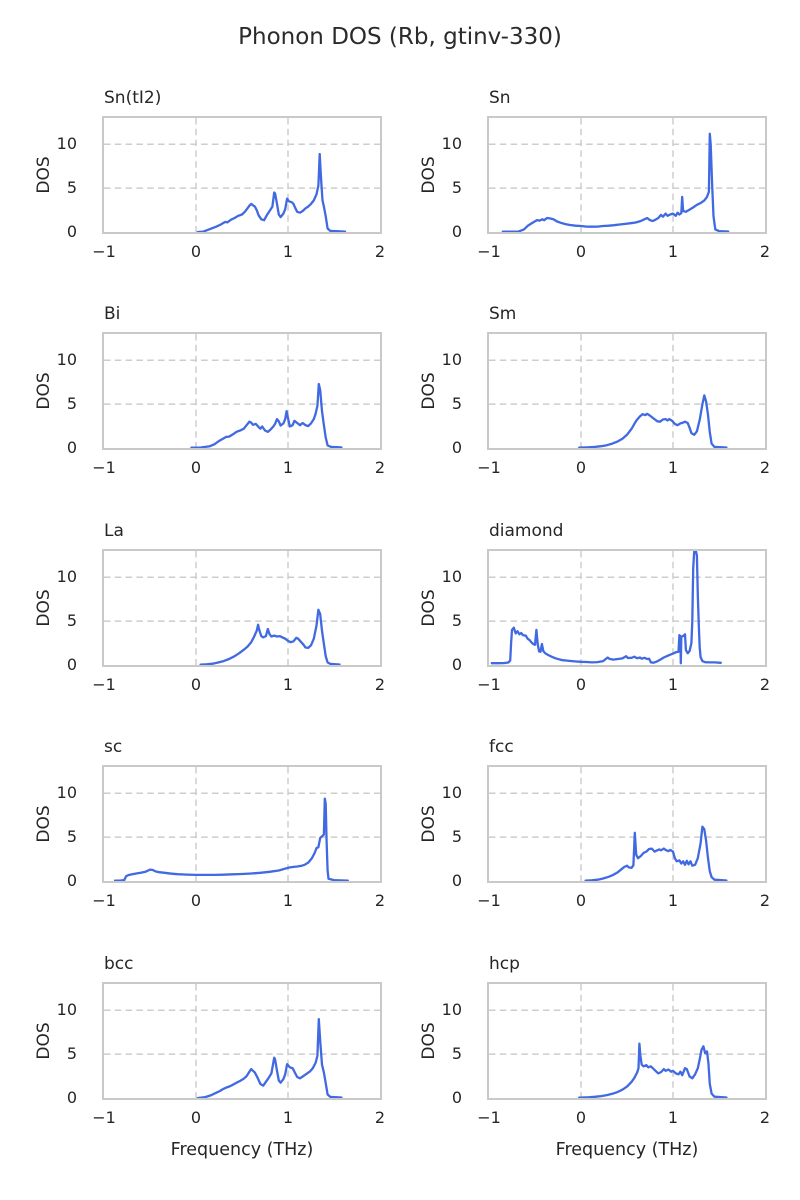 The width and height of the screenshot is (800, 1200). What do you see at coordinates (113, 747) in the screenshot?
I see `subplot-title: sc` at bounding box center [113, 747].